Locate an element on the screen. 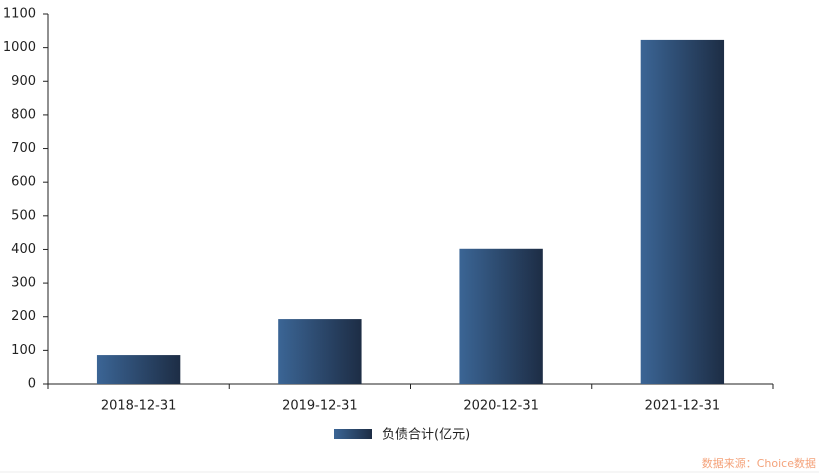 This screenshot has height=474, width=819. y-tick-label: 200 is located at coordinates (23, 316).